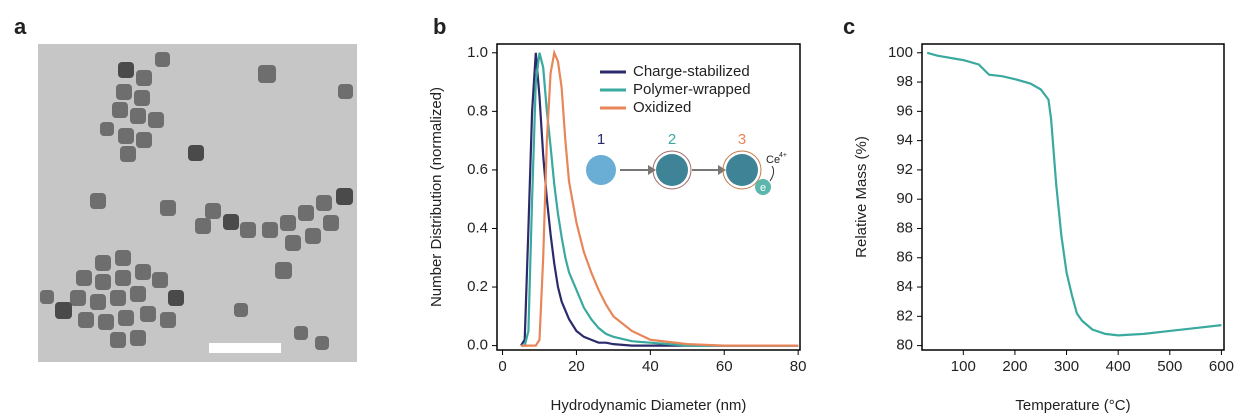 The height and width of the screenshot is (416, 1239). Describe the element at coordinates (686, 163) in the screenshot. I see `inset-diagram: 1 2 3 e Ce 4+` at that location.